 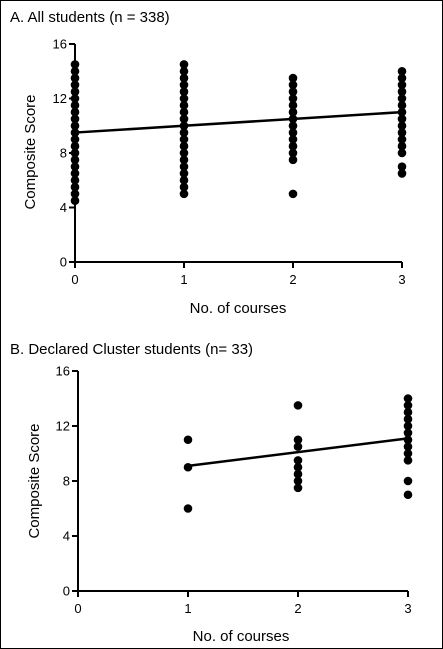 I want to click on panel-a-y-tick-label: 4, so click(x=63, y=207).